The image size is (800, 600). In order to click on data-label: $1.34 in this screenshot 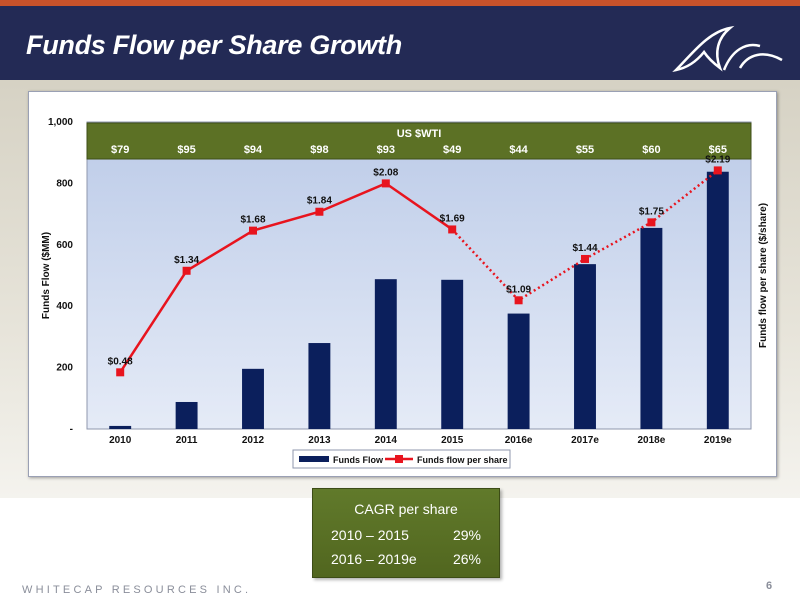, I will do `click(186, 260)`.